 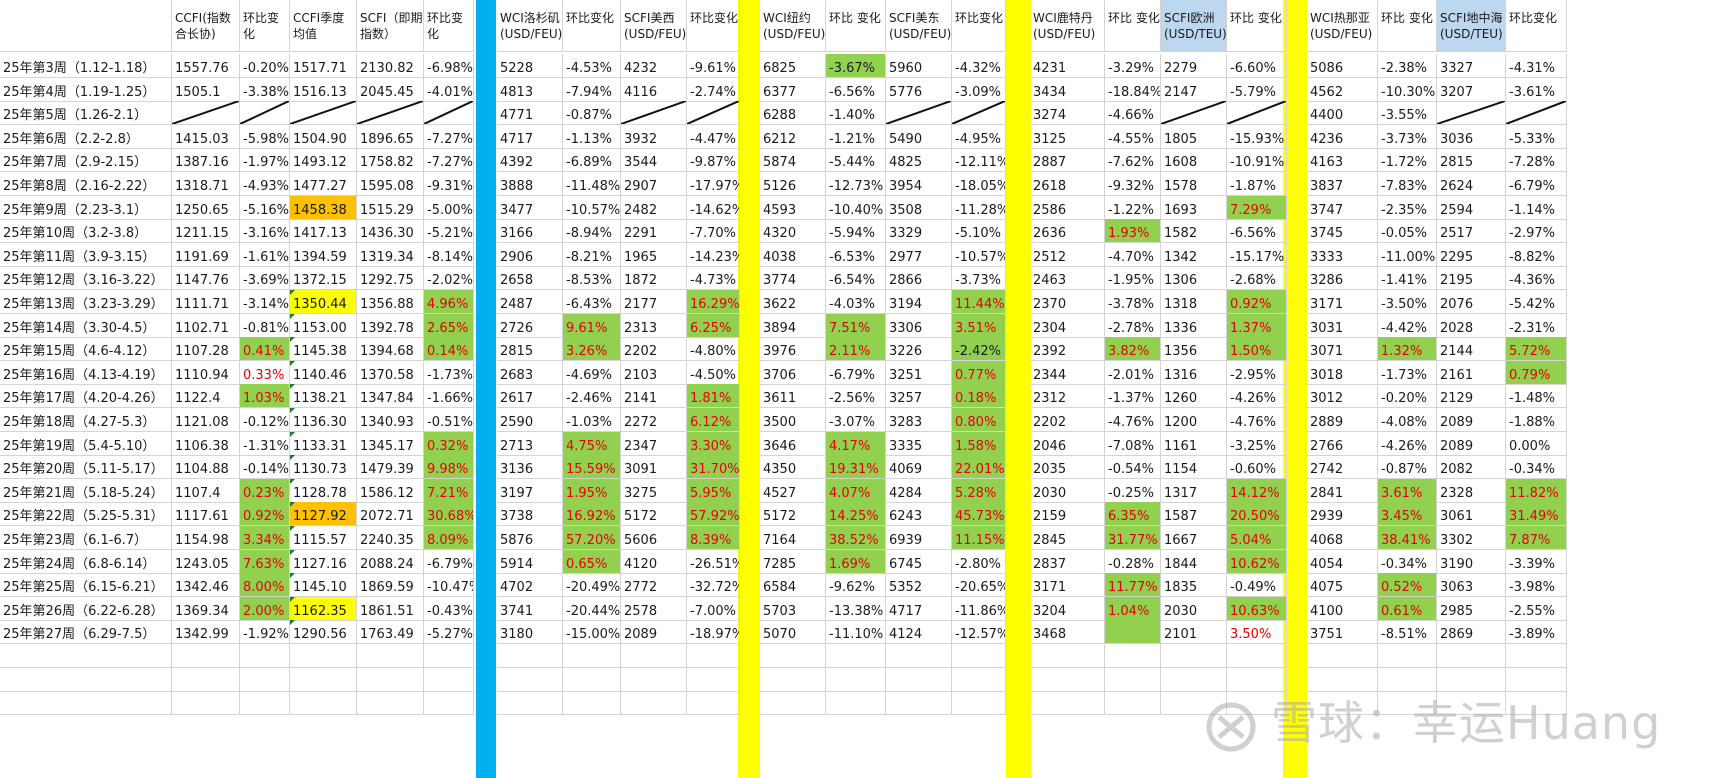 I want to click on change-cell: -11.28%, so click(x=979, y=207).